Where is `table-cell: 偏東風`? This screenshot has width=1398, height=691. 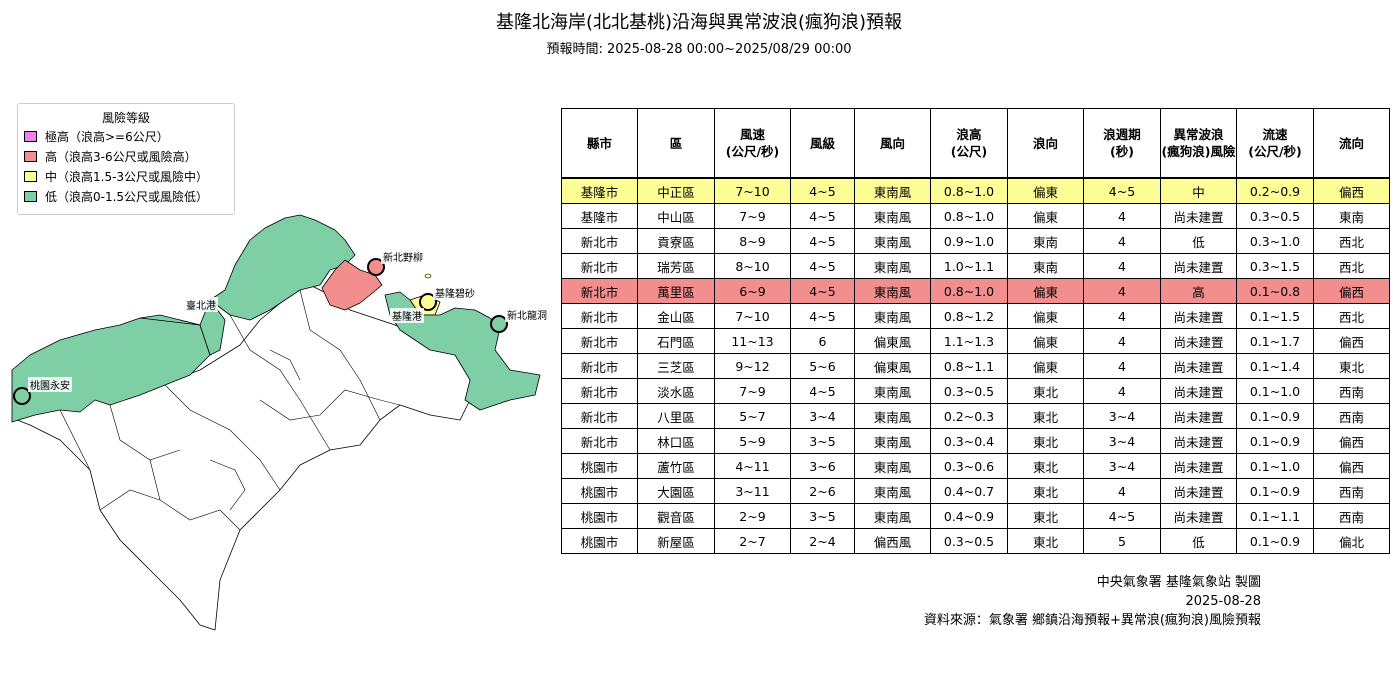
table-cell: 偏東風 is located at coordinates (892, 341).